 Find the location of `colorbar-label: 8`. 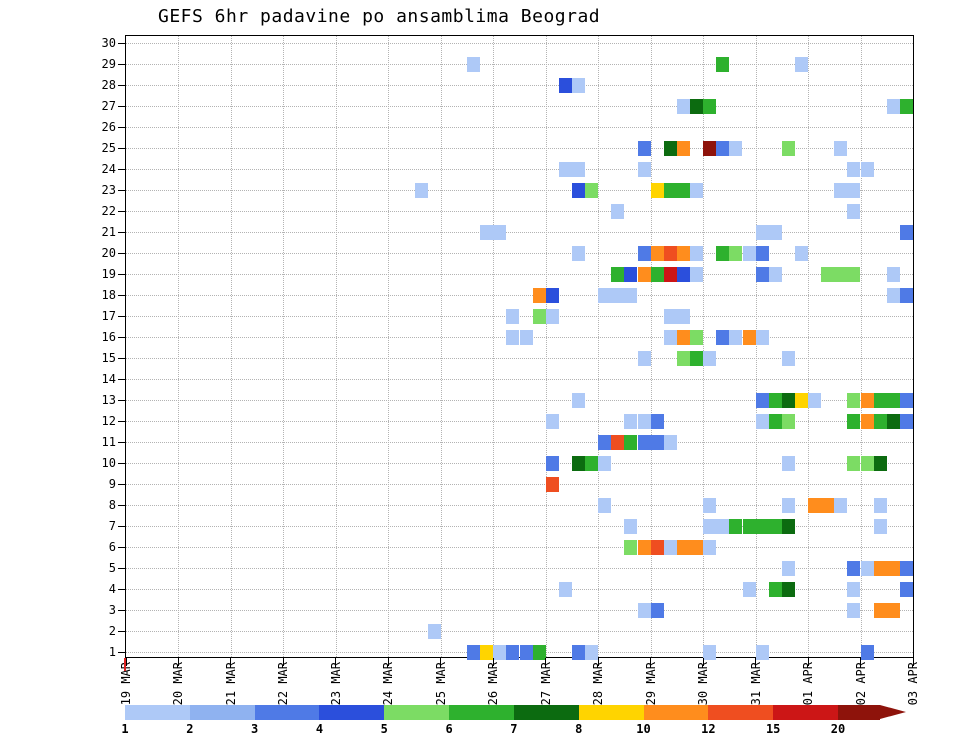

colorbar-label: 8 is located at coordinates (579, 729).